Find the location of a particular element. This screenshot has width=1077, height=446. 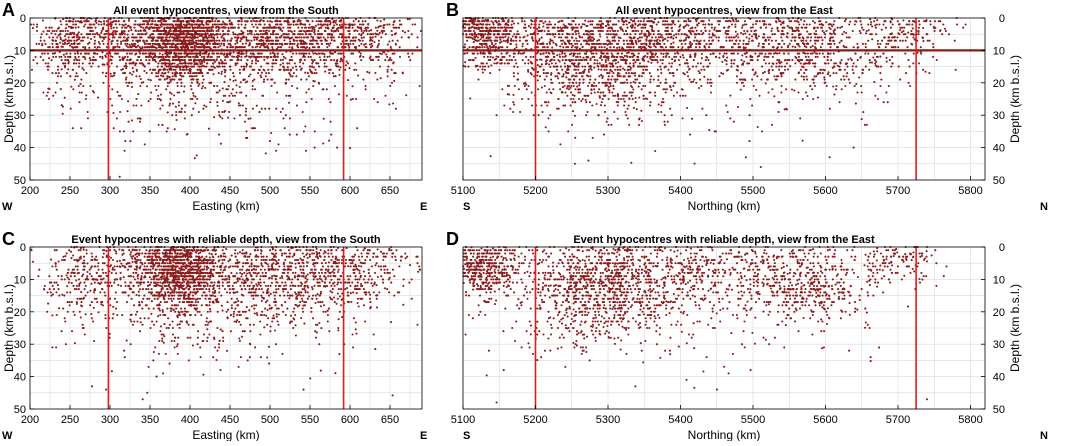

x-tick-label: 550 is located at coordinates (310, 191).